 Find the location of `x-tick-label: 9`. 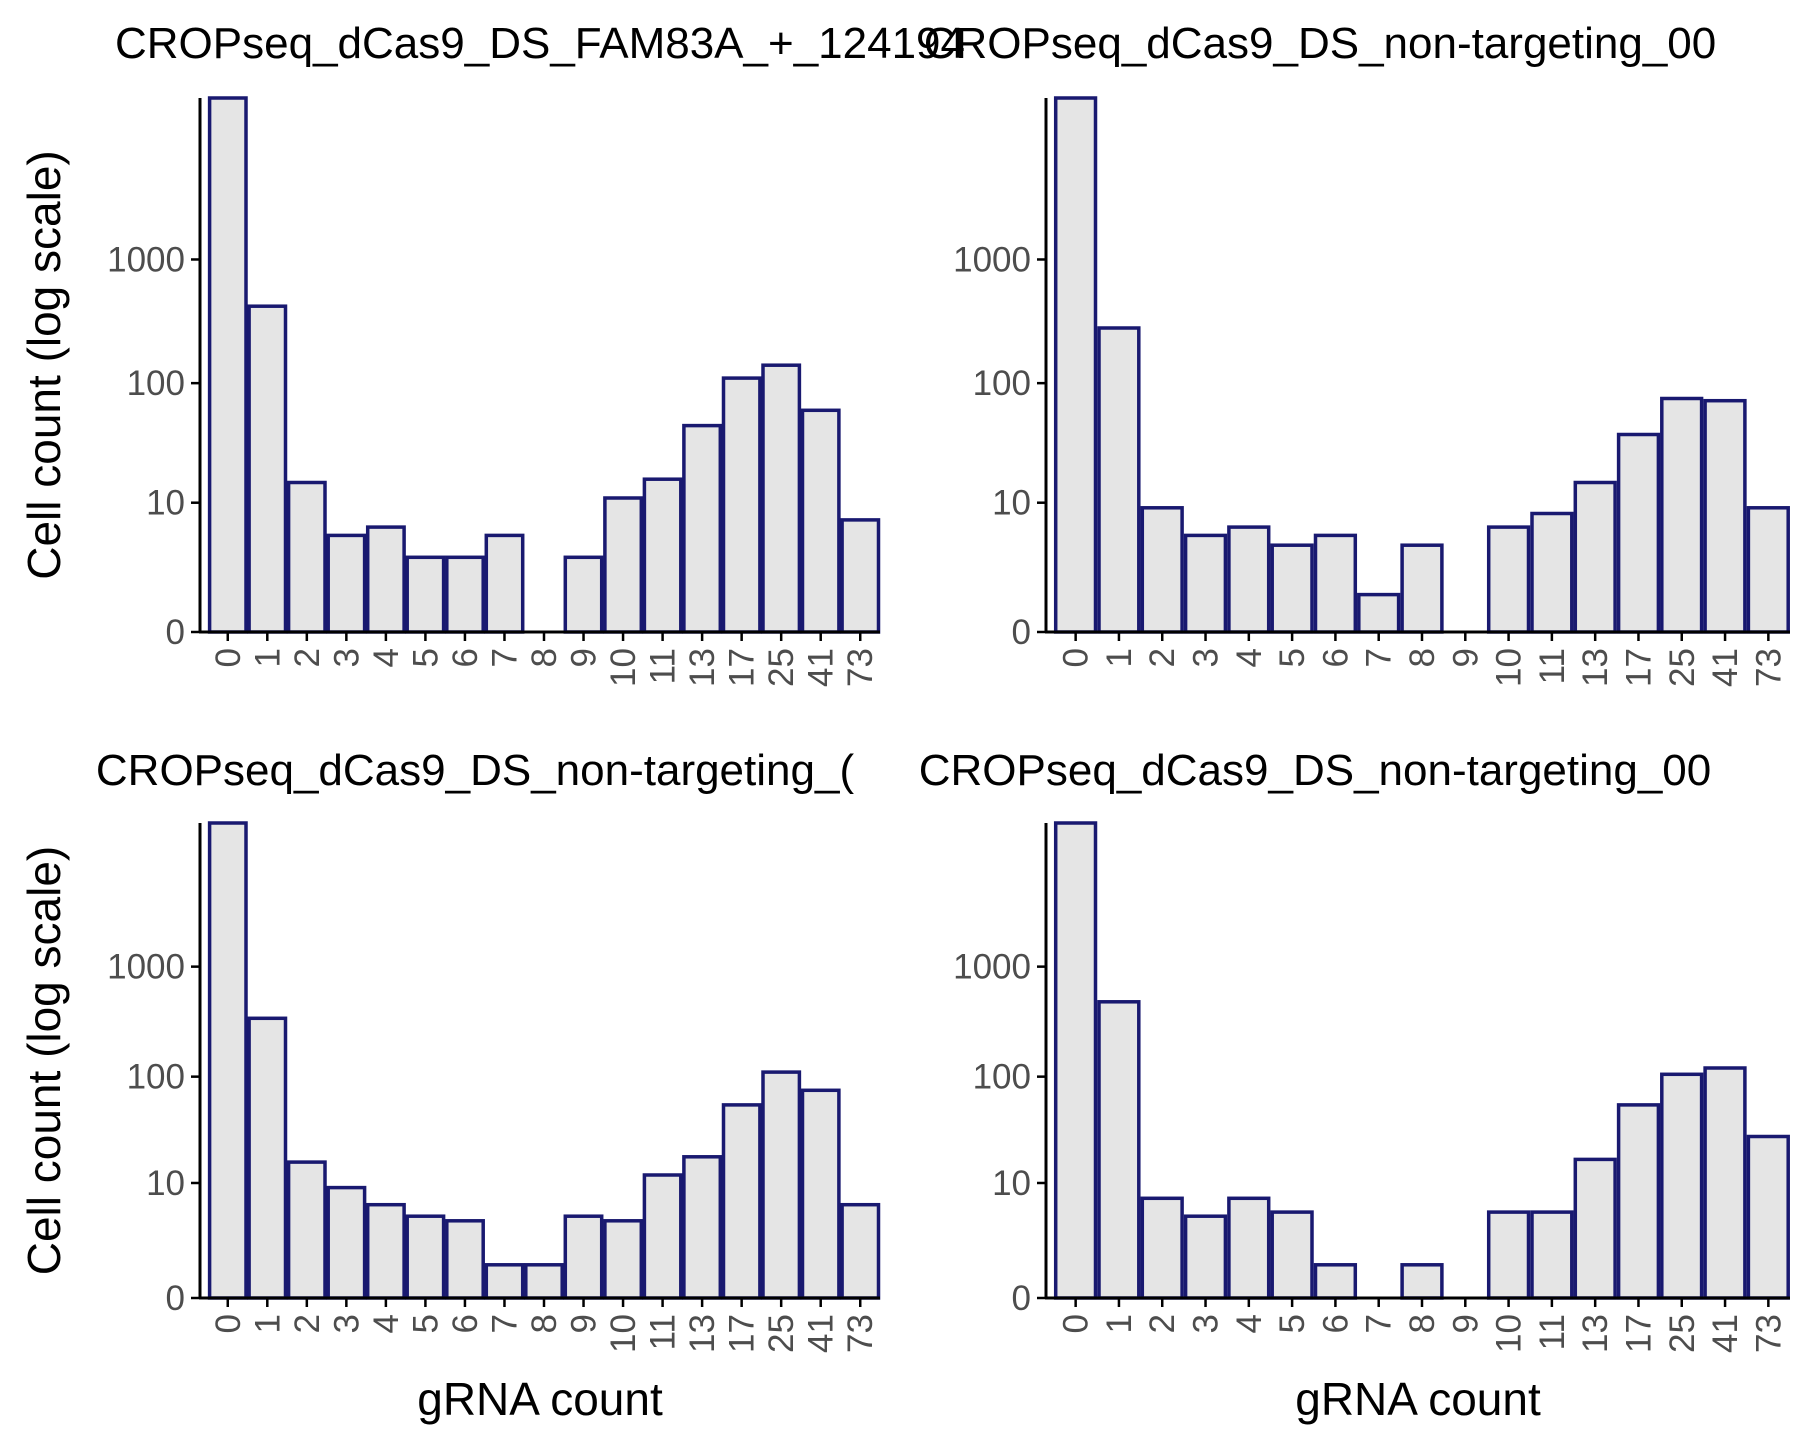

x-tick-label: 9 is located at coordinates (1465, 1323).